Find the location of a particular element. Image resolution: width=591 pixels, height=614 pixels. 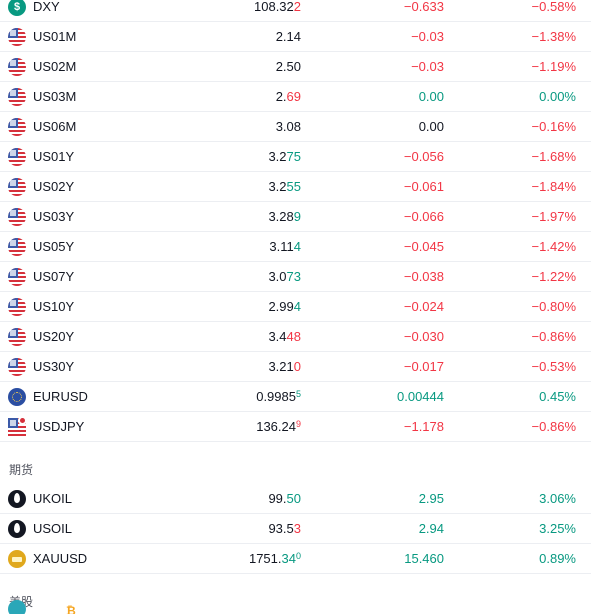

last-price-main: 2. is located at coordinates (281, 96).